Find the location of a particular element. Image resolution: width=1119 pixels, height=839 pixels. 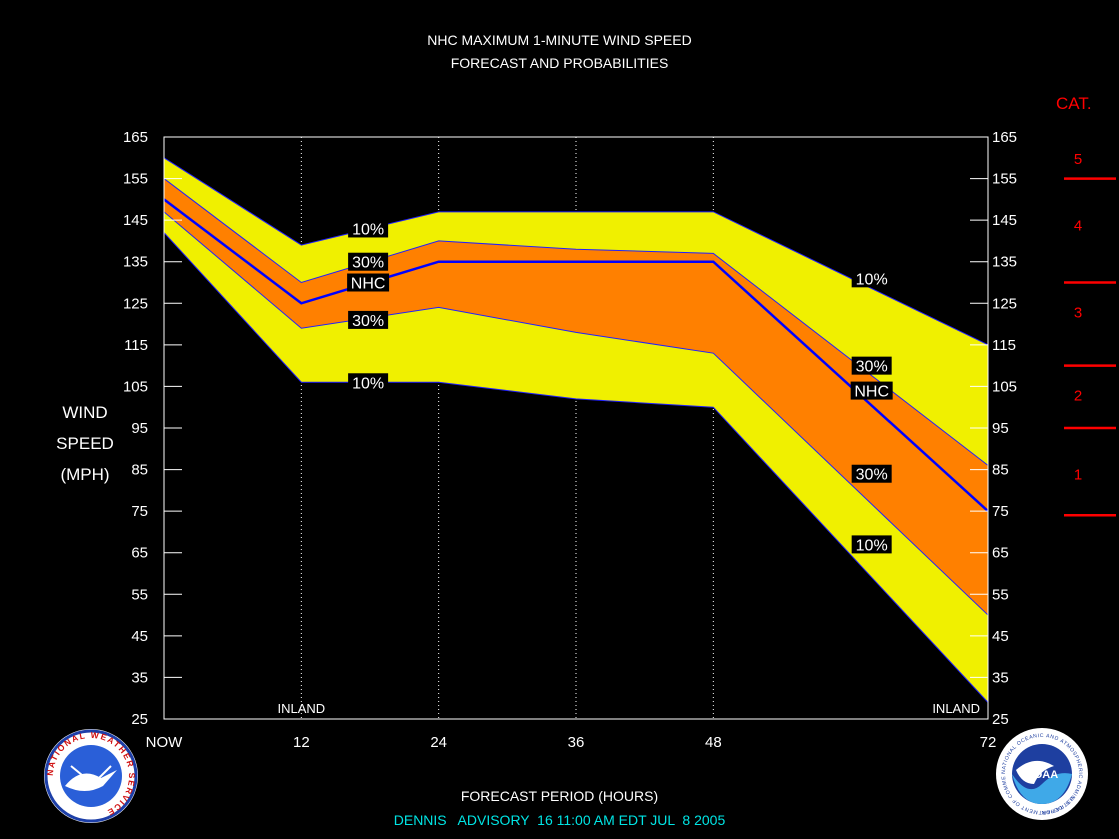

y-tick-label-right: 165 is located at coordinates (1004, 137).